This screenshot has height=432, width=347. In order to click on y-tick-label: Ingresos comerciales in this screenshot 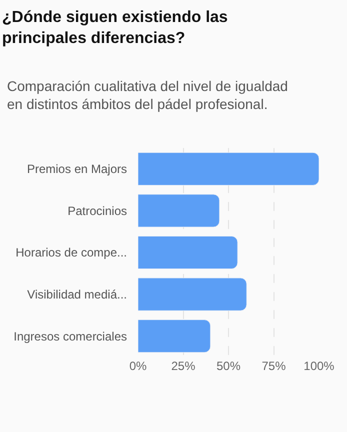, I will do `click(70, 336)`.